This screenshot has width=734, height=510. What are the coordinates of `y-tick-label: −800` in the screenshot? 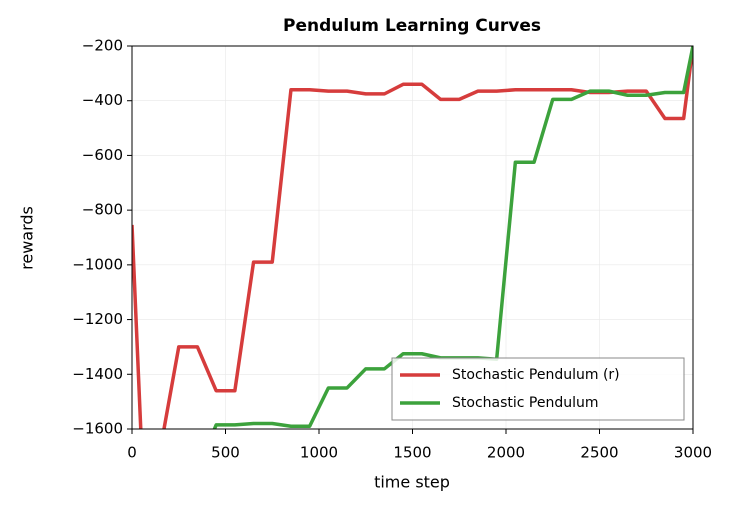 It's located at (102, 210).